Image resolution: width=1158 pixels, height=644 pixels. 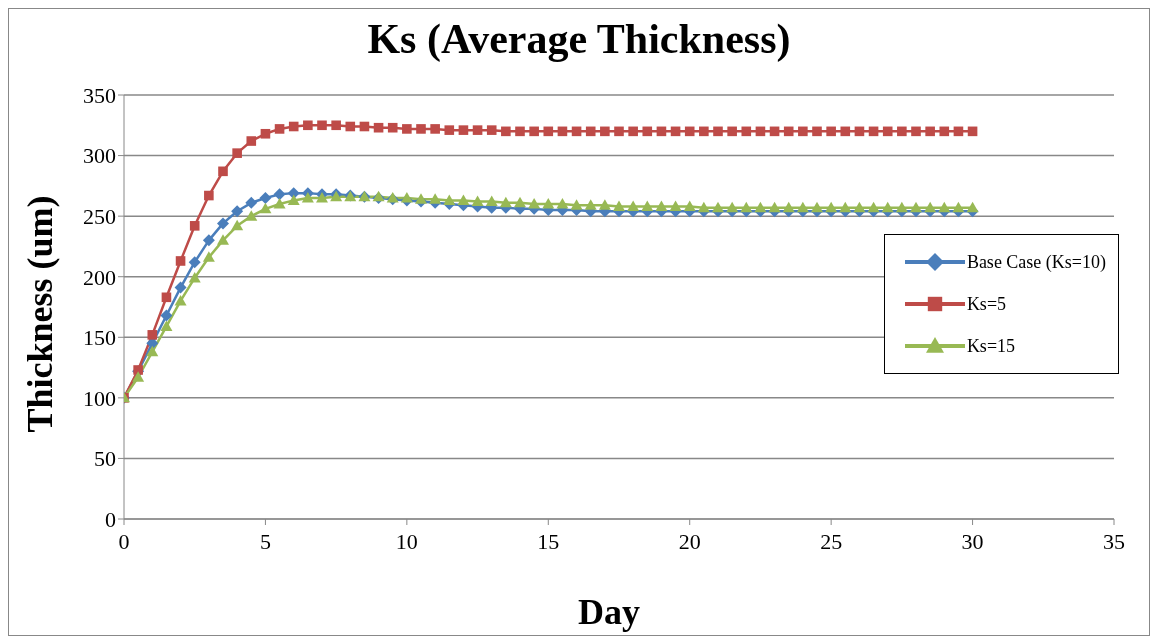 What do you see at coordinates (105, 459) in the screenshot?
I see `y-tick-label: 50` at bounding box center [105, 459].